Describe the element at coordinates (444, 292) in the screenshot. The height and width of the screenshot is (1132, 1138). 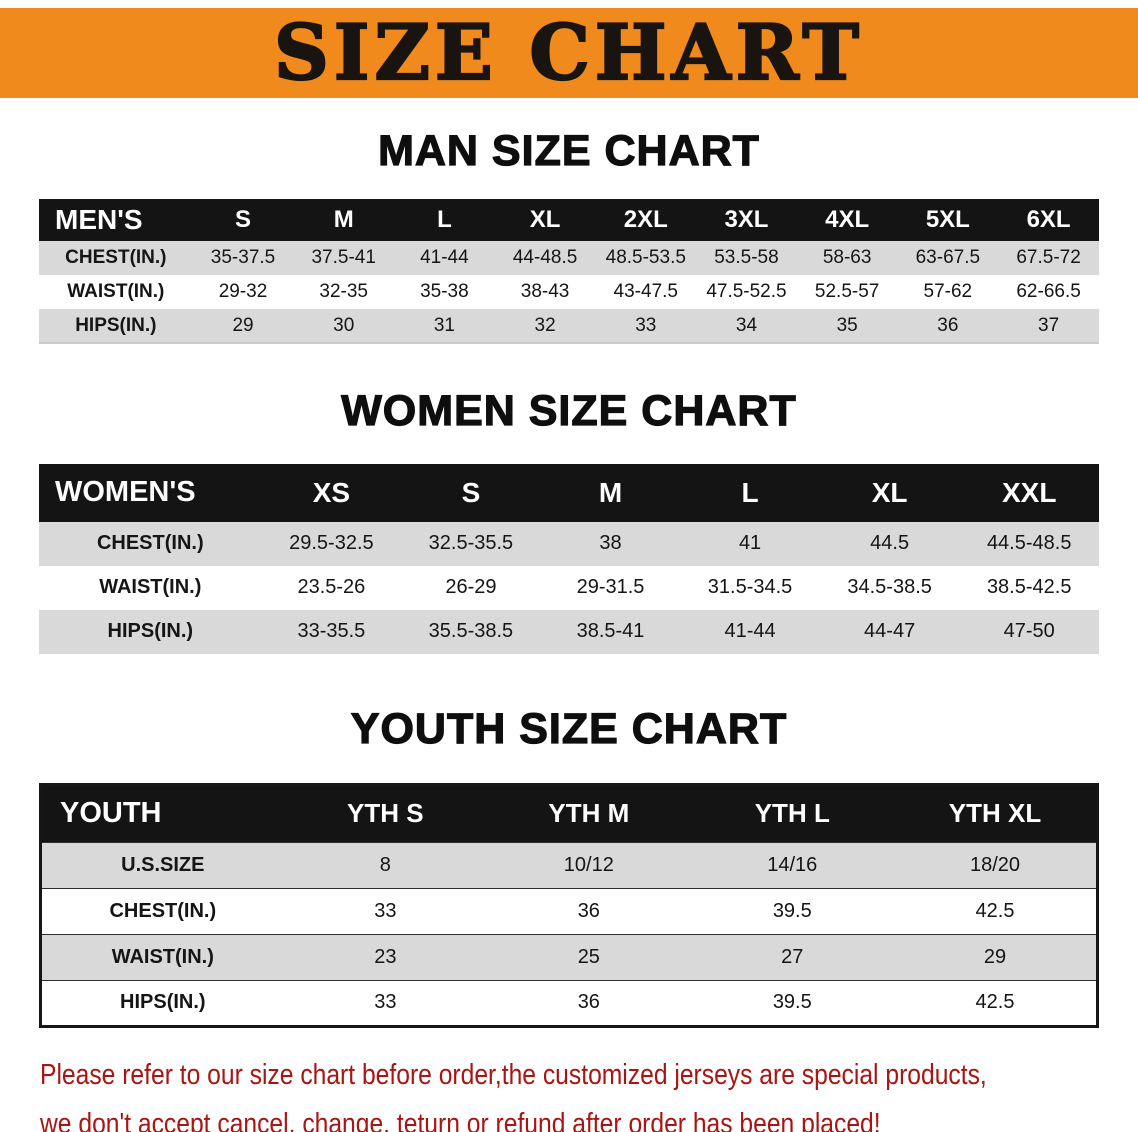
I see `size-value-cell: 35-38` at that location.